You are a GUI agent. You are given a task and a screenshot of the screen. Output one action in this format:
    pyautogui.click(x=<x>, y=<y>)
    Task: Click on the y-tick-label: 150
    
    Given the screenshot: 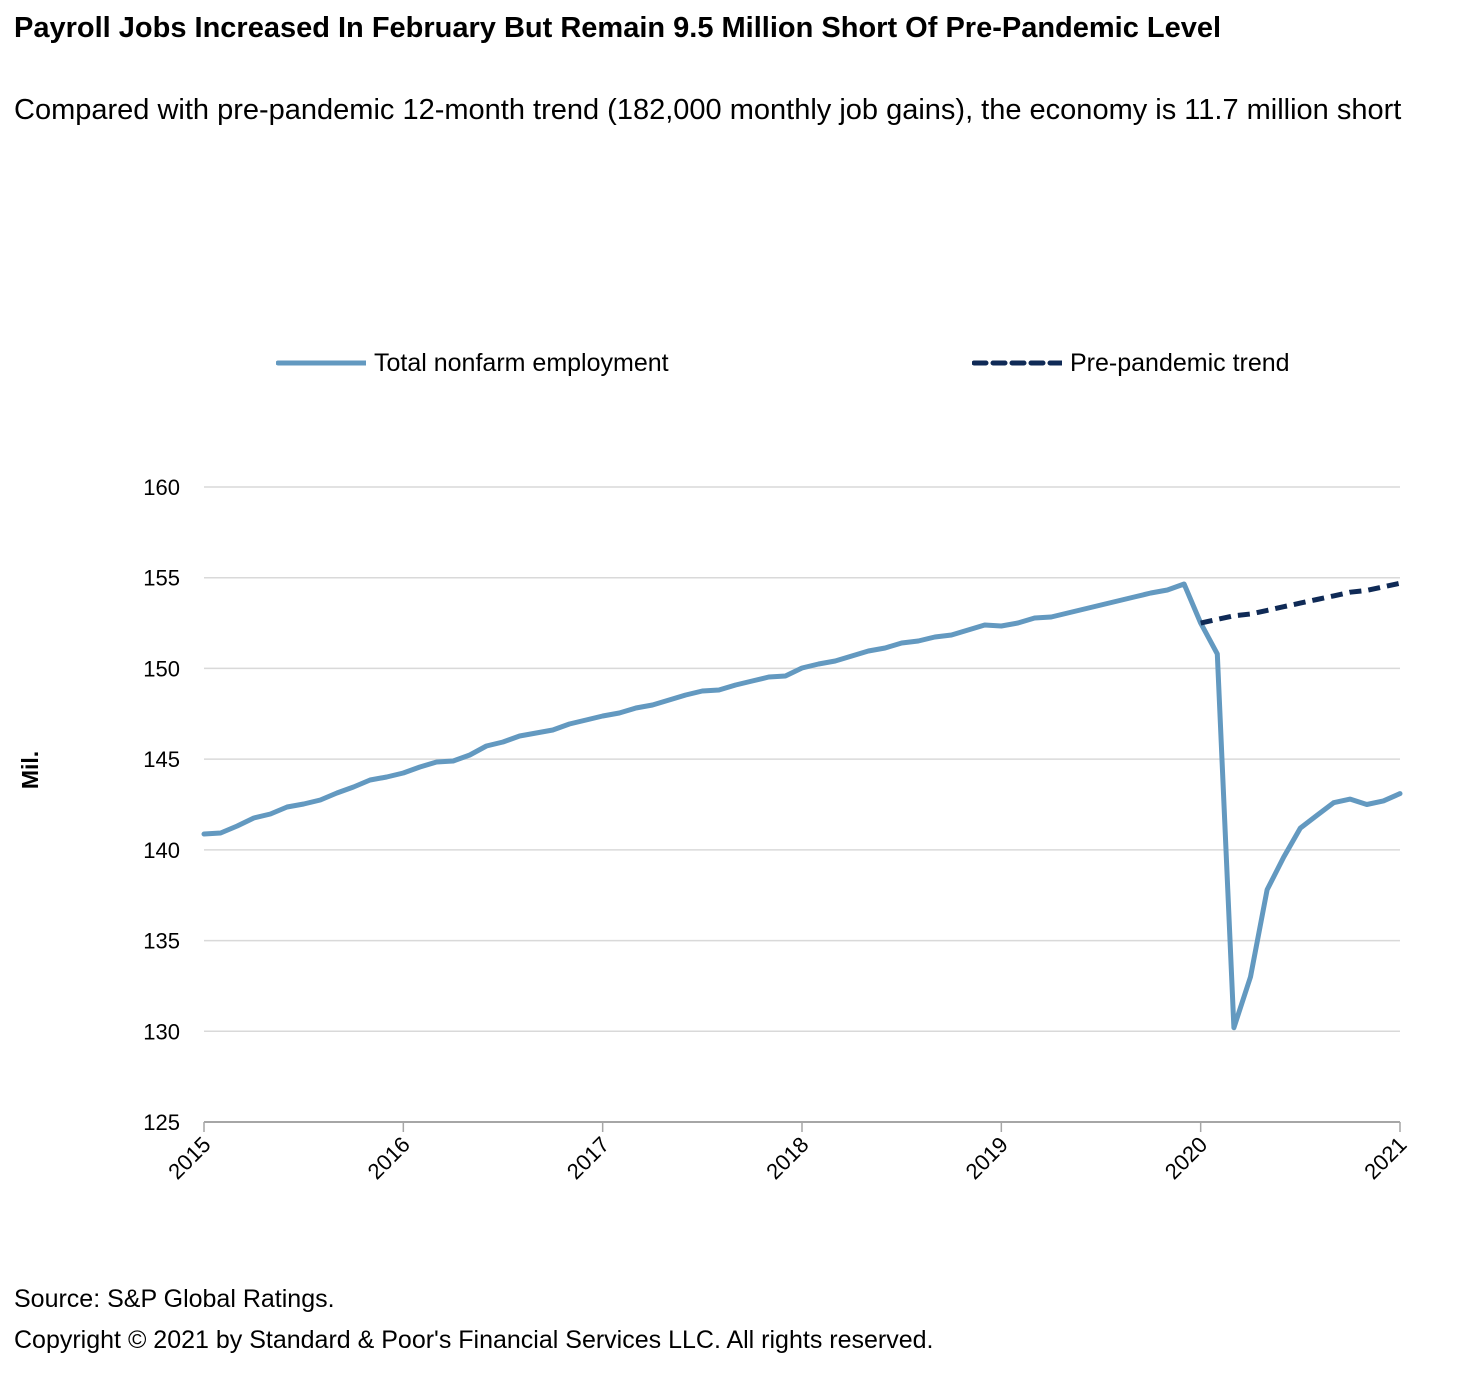 What is the action you would take?
    pyautogui.click(x=161, y=668)
    